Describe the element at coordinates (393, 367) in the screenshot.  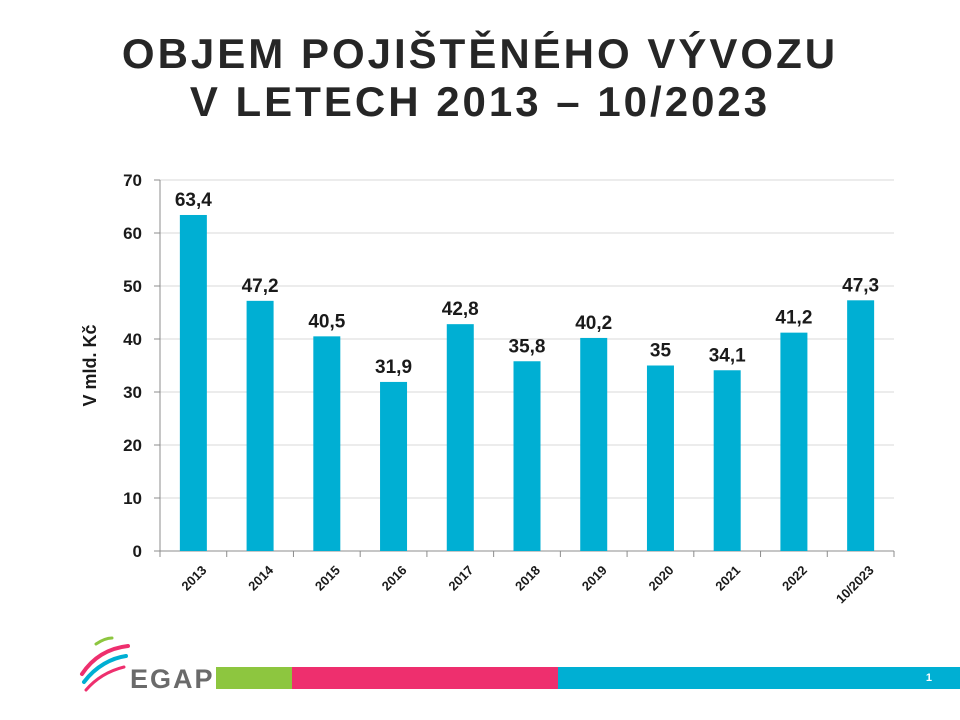
I see `data-label: 31,9` at that location.